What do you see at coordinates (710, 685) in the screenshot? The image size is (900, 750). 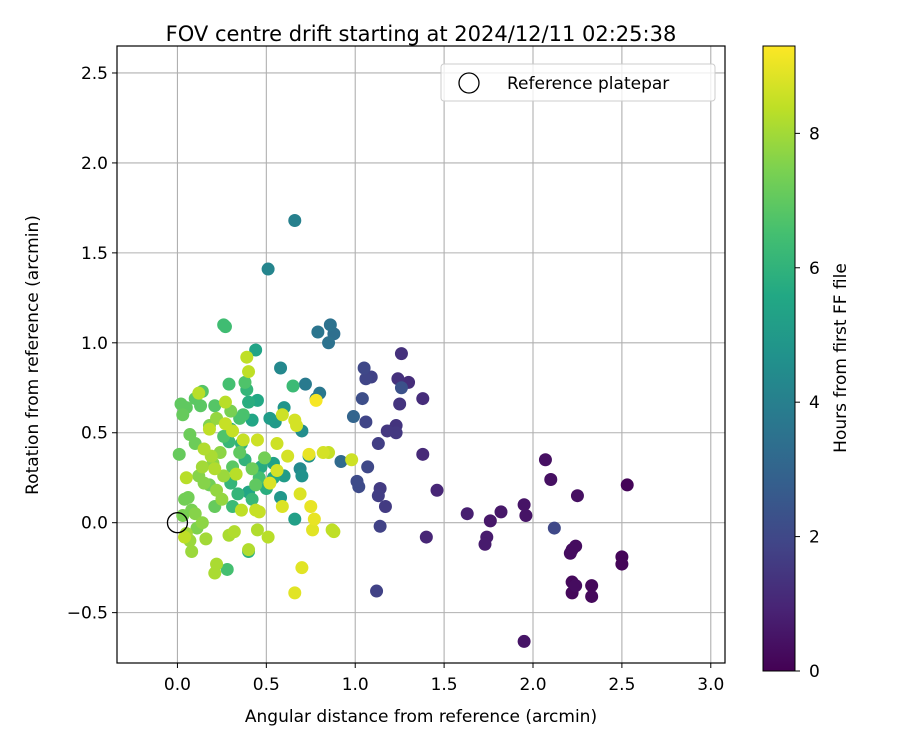 I see `x-tick-label: 3.0` at bounding box center [710, 685].